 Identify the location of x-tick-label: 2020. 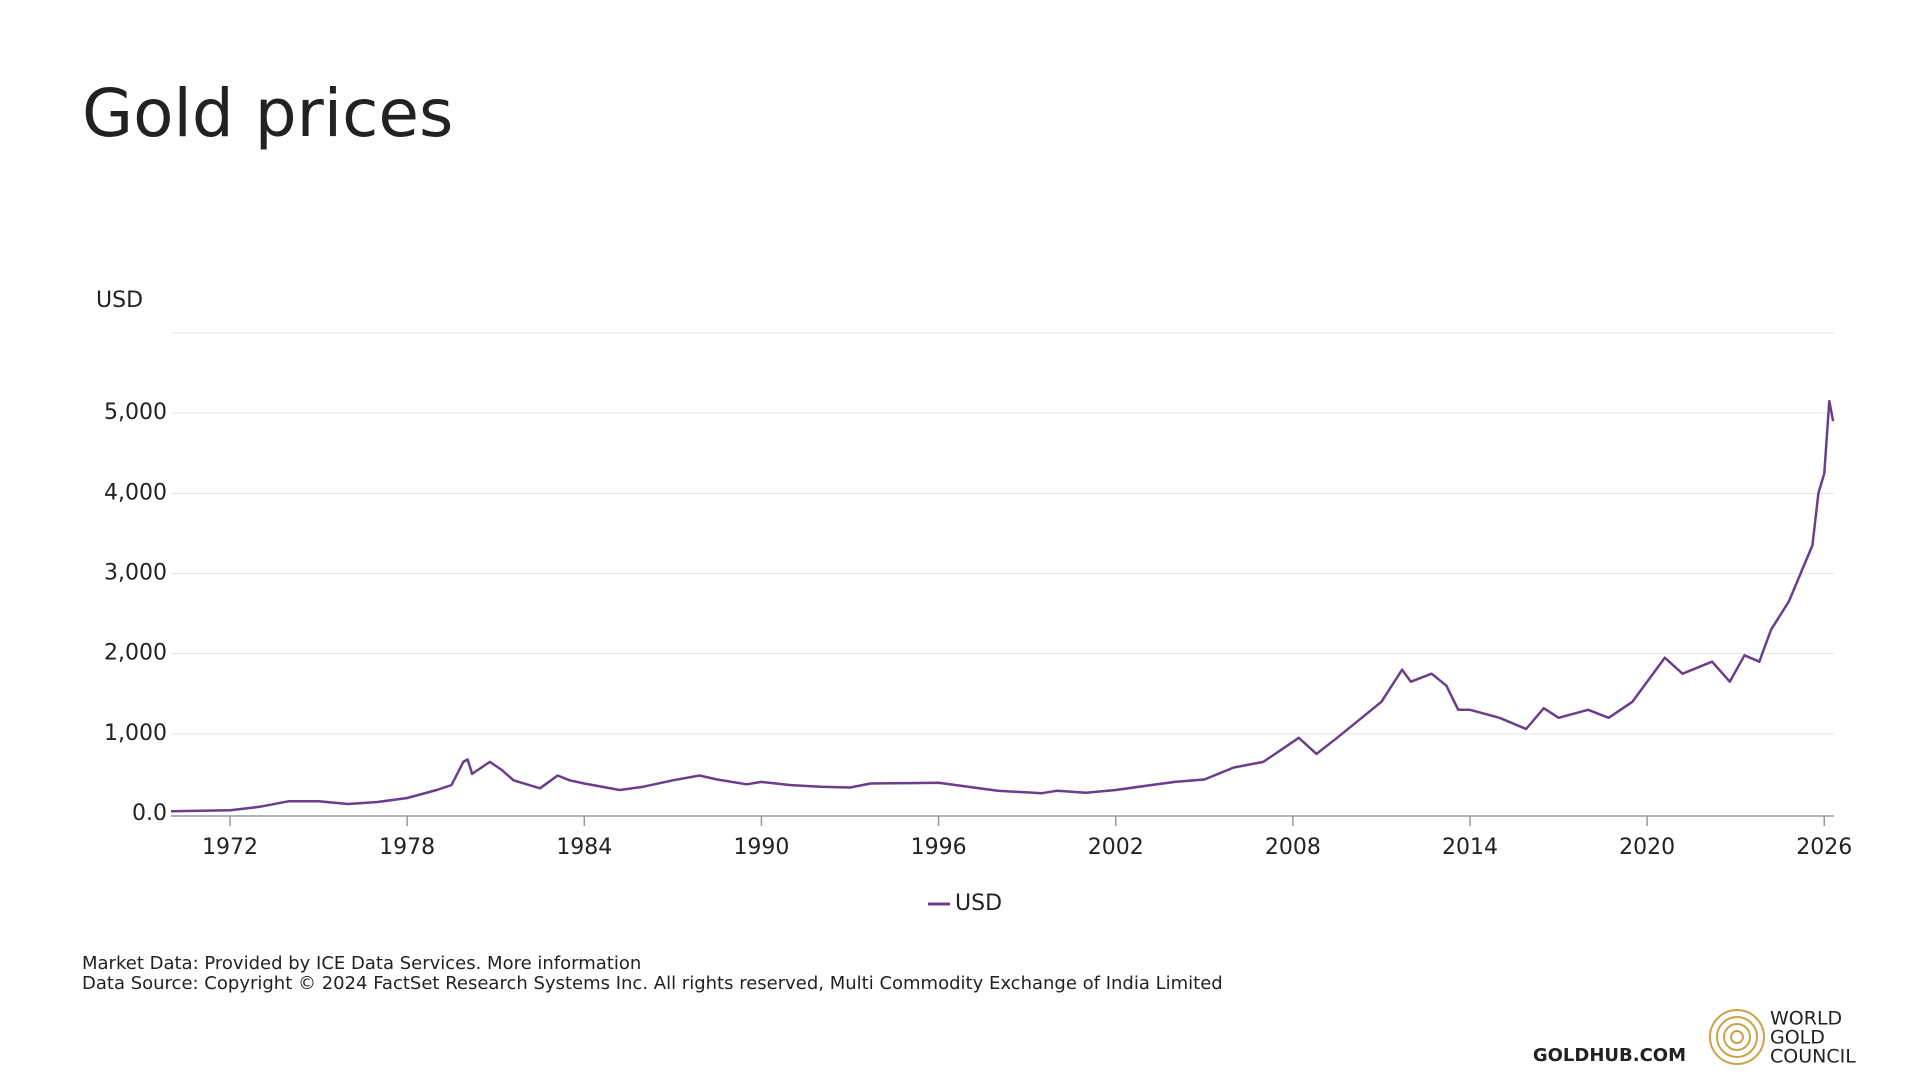
(1647, 847).